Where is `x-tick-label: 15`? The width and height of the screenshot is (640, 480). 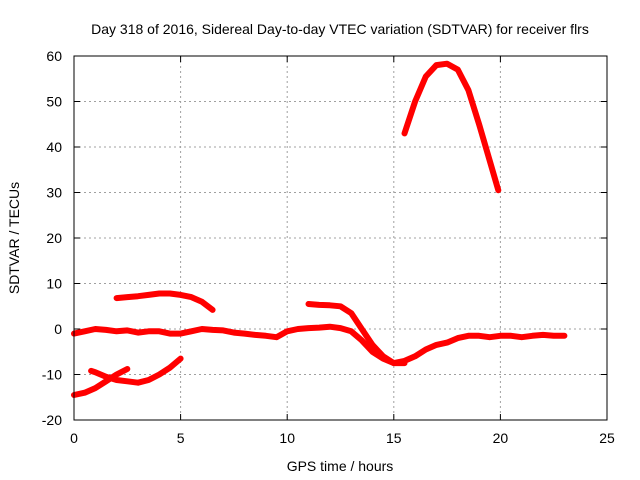 x-tick-label: 15 is located at coordinates (394, 438).